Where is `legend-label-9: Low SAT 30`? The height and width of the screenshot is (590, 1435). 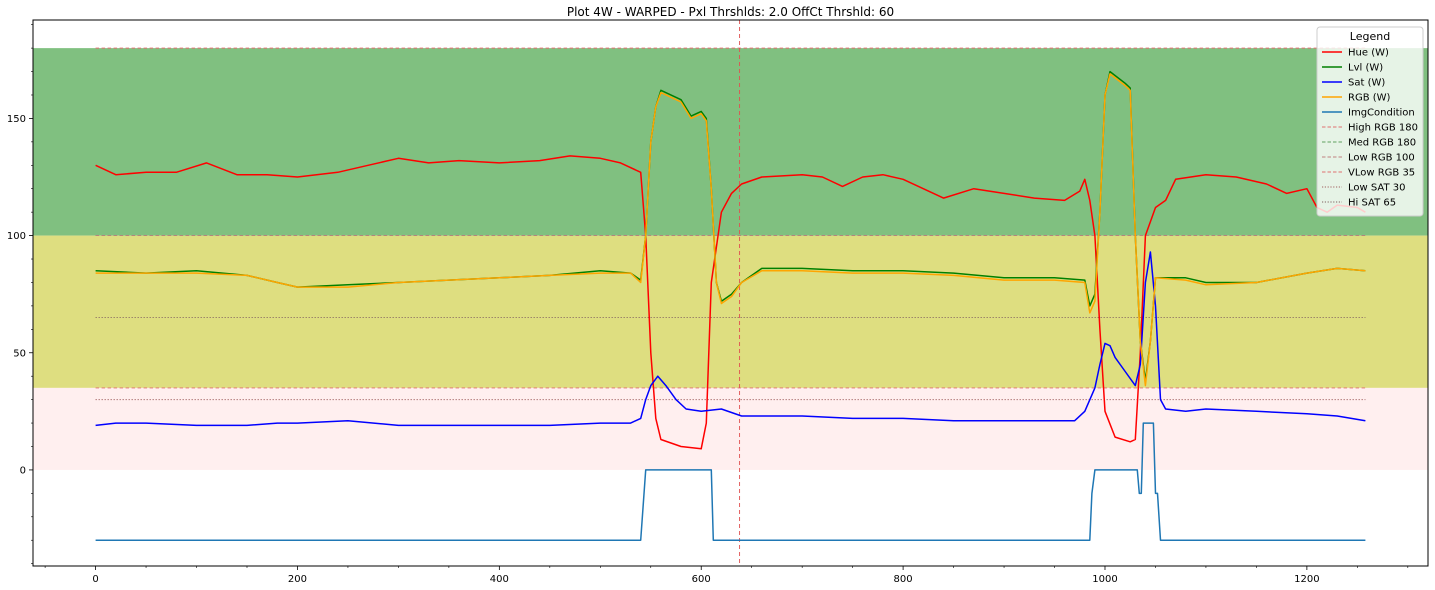 legend-label-9: Low SAT 30 is located at coordinates (1376, 188).